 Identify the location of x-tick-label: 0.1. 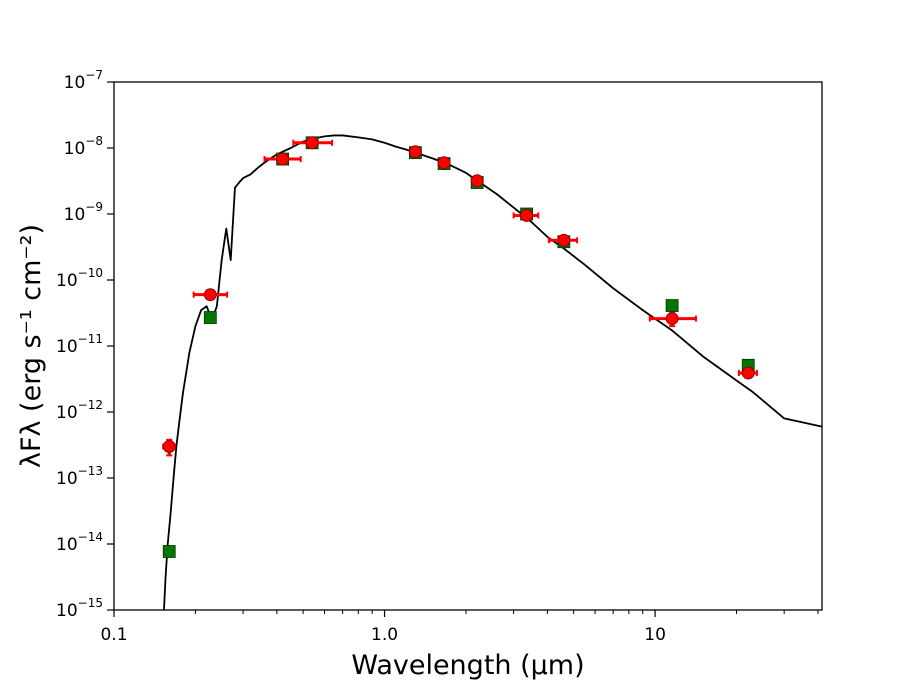
(113, 635).